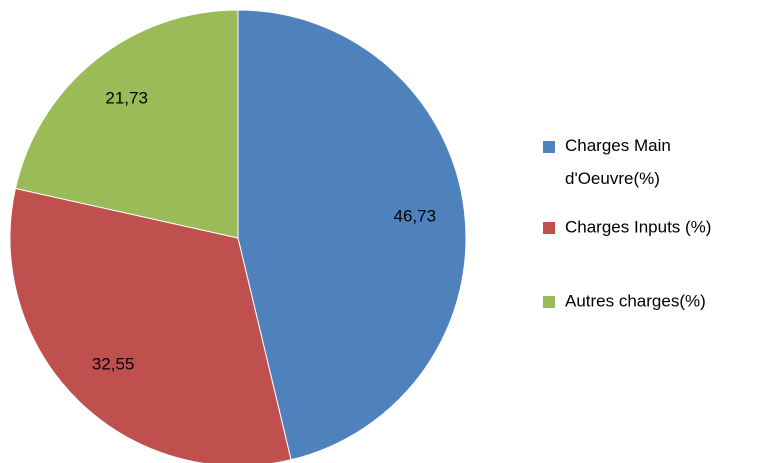 The width and height of the screenshot is (769, 463). Describe the element at coordinates (113, 363) in the screenshot. I see `data-label: 32,55` at that location.